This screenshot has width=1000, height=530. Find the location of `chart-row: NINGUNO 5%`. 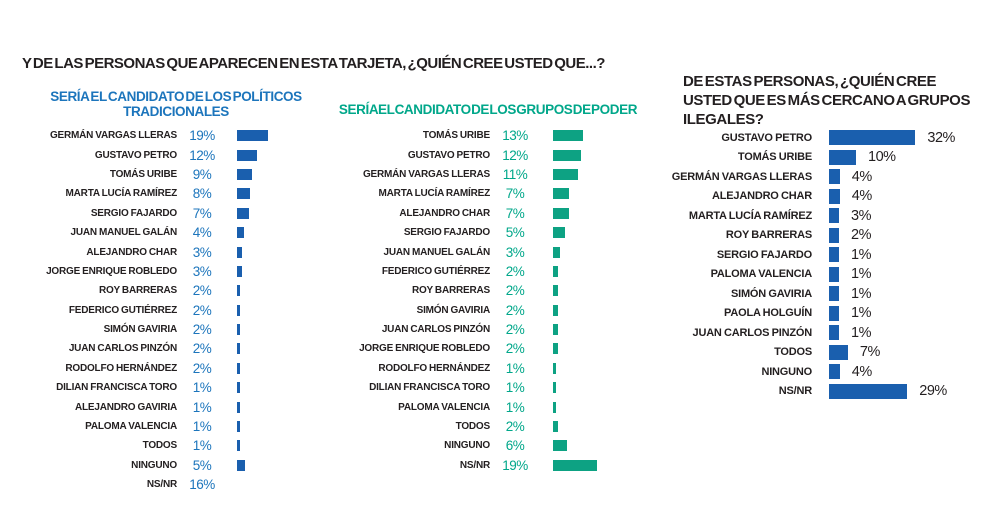

chart-row: NINGUNO 5% is located at coordinates (176, 465).